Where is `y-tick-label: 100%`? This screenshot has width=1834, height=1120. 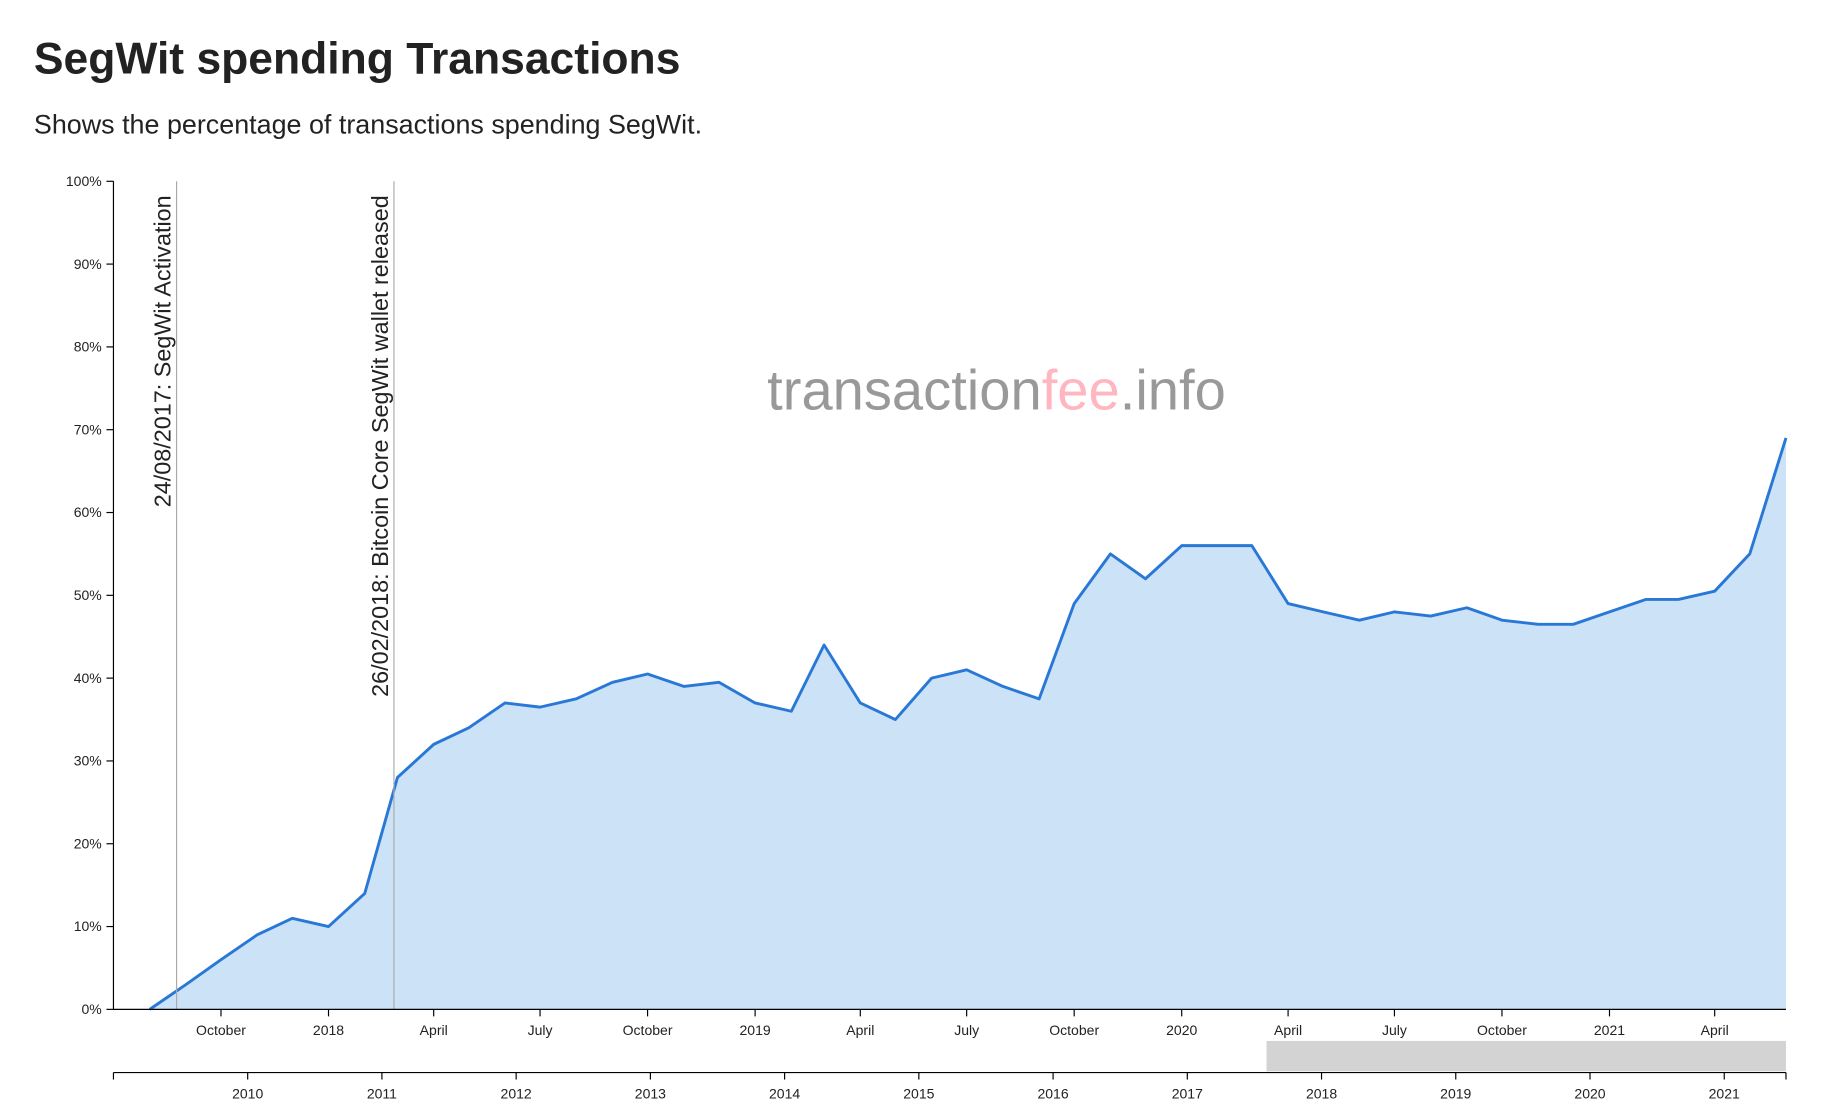
y-tick-label: 100% is located at coordinates (84, 181).